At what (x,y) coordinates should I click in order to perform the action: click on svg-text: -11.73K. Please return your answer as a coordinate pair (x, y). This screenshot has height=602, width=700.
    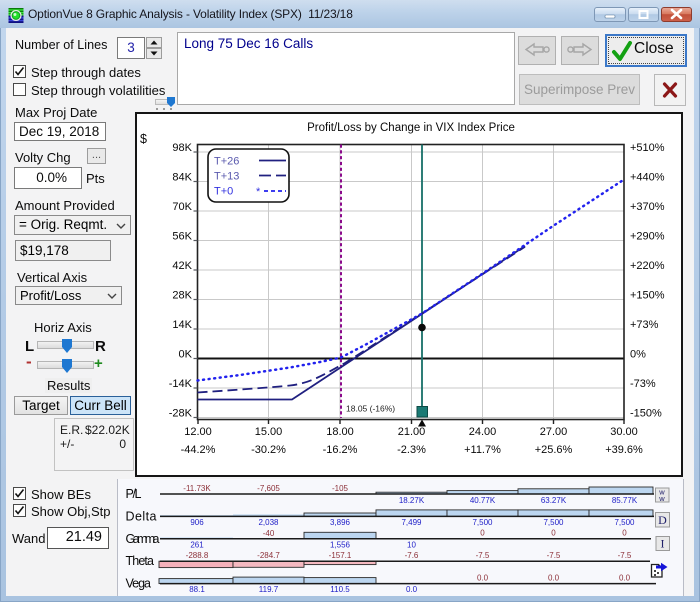
    Looking at the image, I should click on (197, 488).